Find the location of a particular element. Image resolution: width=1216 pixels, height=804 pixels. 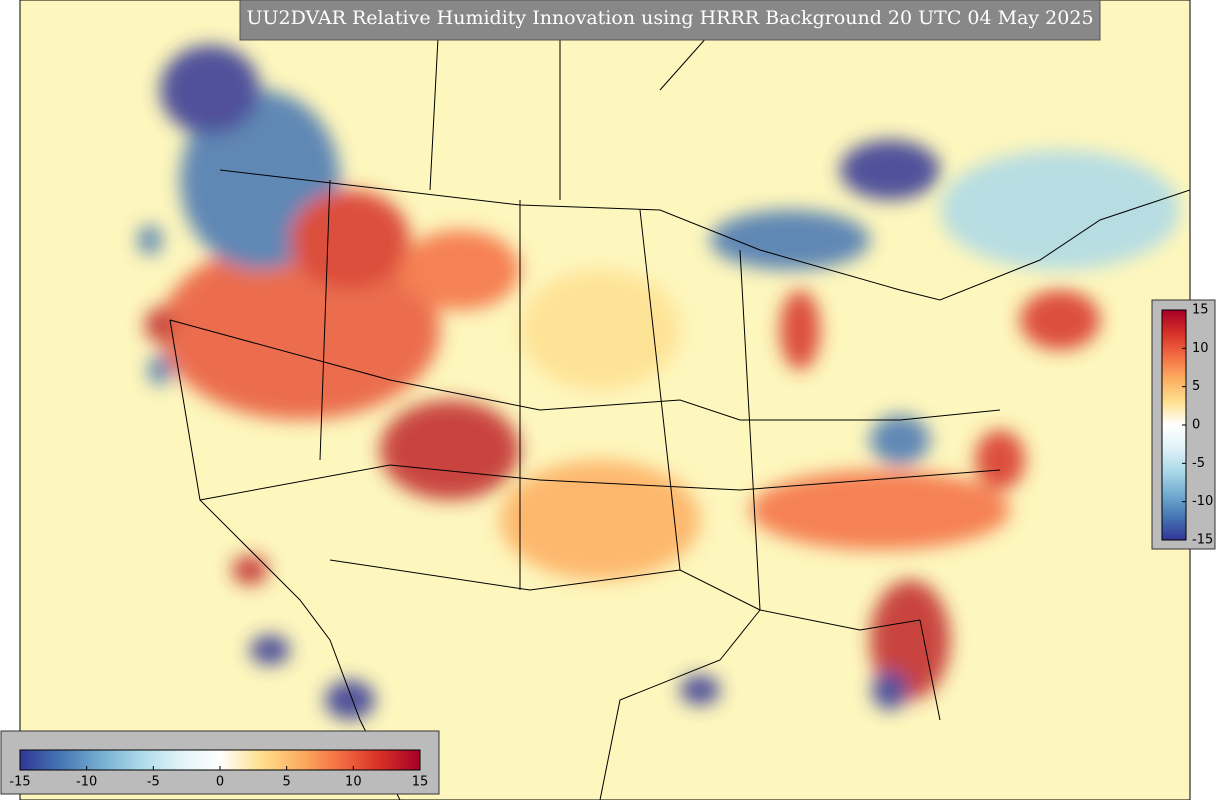

title-box is located at coordinates (670, 20).